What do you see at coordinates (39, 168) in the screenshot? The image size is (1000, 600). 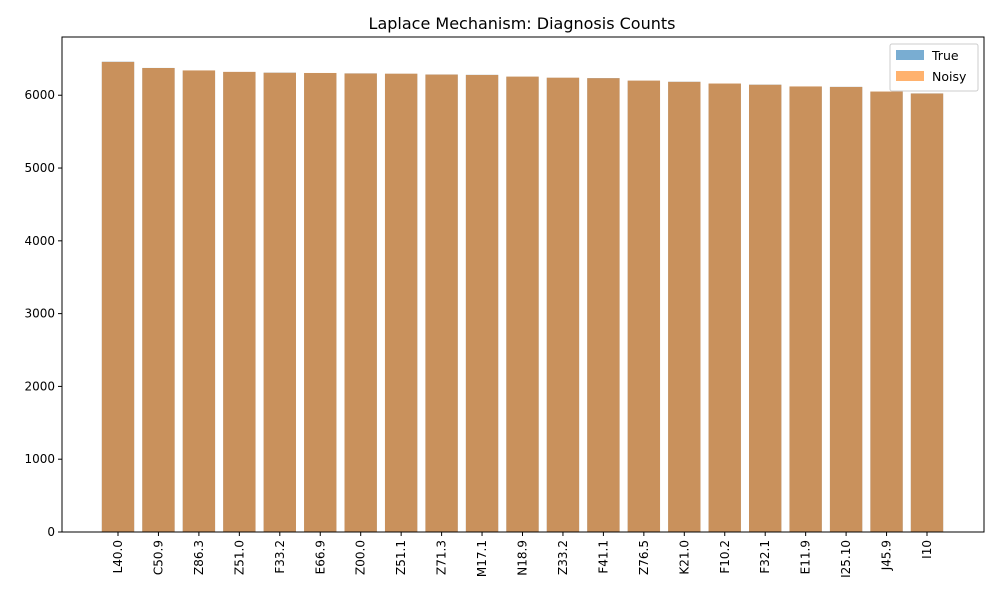 I see `y-tick-label: 5000` at bounding box center [39, 168].